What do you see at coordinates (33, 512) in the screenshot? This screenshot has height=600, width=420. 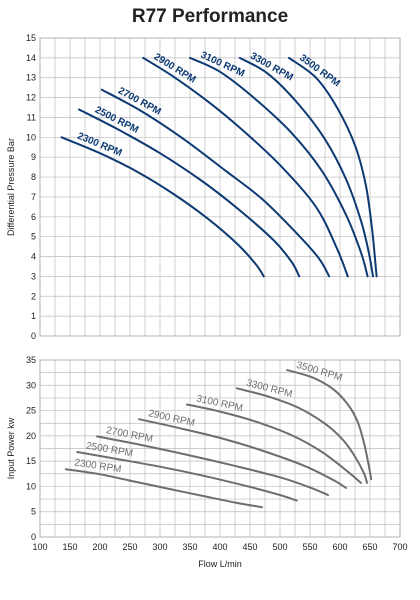 I see `power-ytick-label: 5` at bounding box center [33, 512].